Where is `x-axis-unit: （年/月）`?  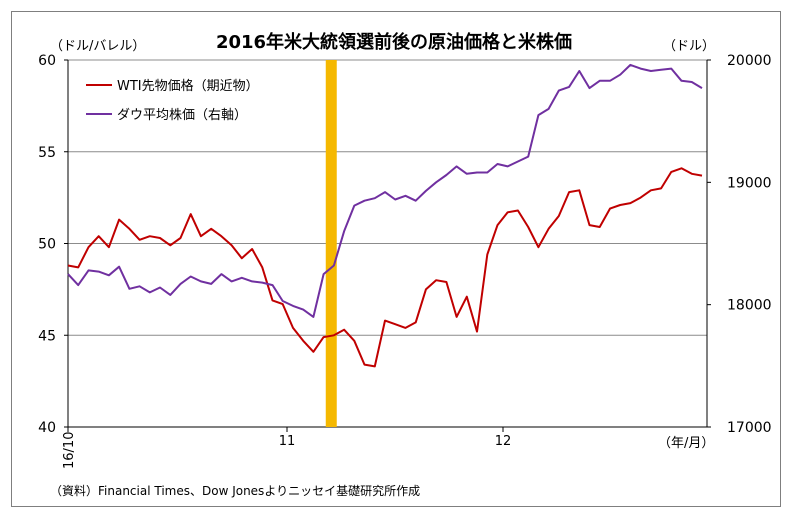 x-axis-unit: （年/月） is located at coordinates (686, 443).